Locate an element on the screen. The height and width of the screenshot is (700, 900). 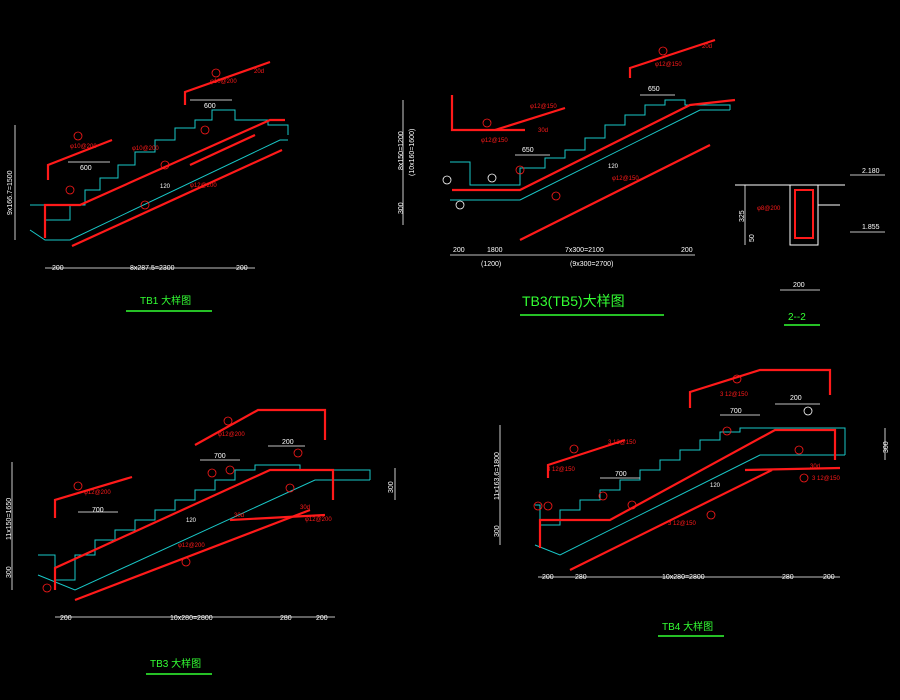
tb1-rebar-hook-right is located at coordinates (227, 82).